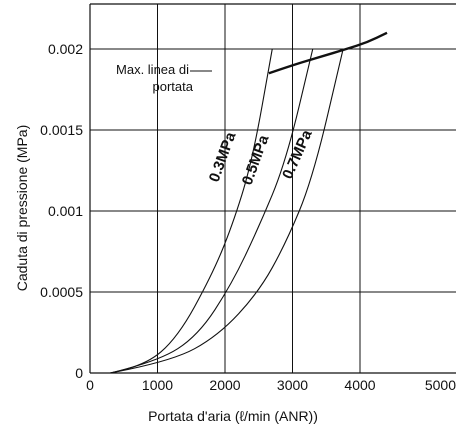 The height and width of the screenshot is (429, 456). What do you see at coordinates (90, 385) in the screenshot?
I see `x-tick-label: 0` at bounding box center [90, 385].